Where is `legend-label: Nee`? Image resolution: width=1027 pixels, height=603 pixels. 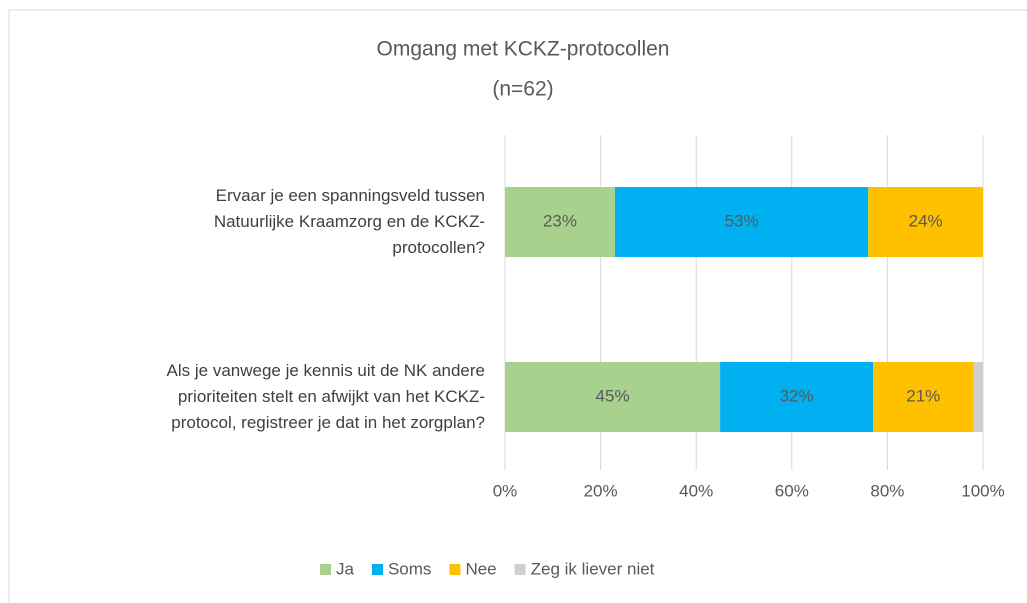
legend-label: Nee is located at coordinates (480, 568).